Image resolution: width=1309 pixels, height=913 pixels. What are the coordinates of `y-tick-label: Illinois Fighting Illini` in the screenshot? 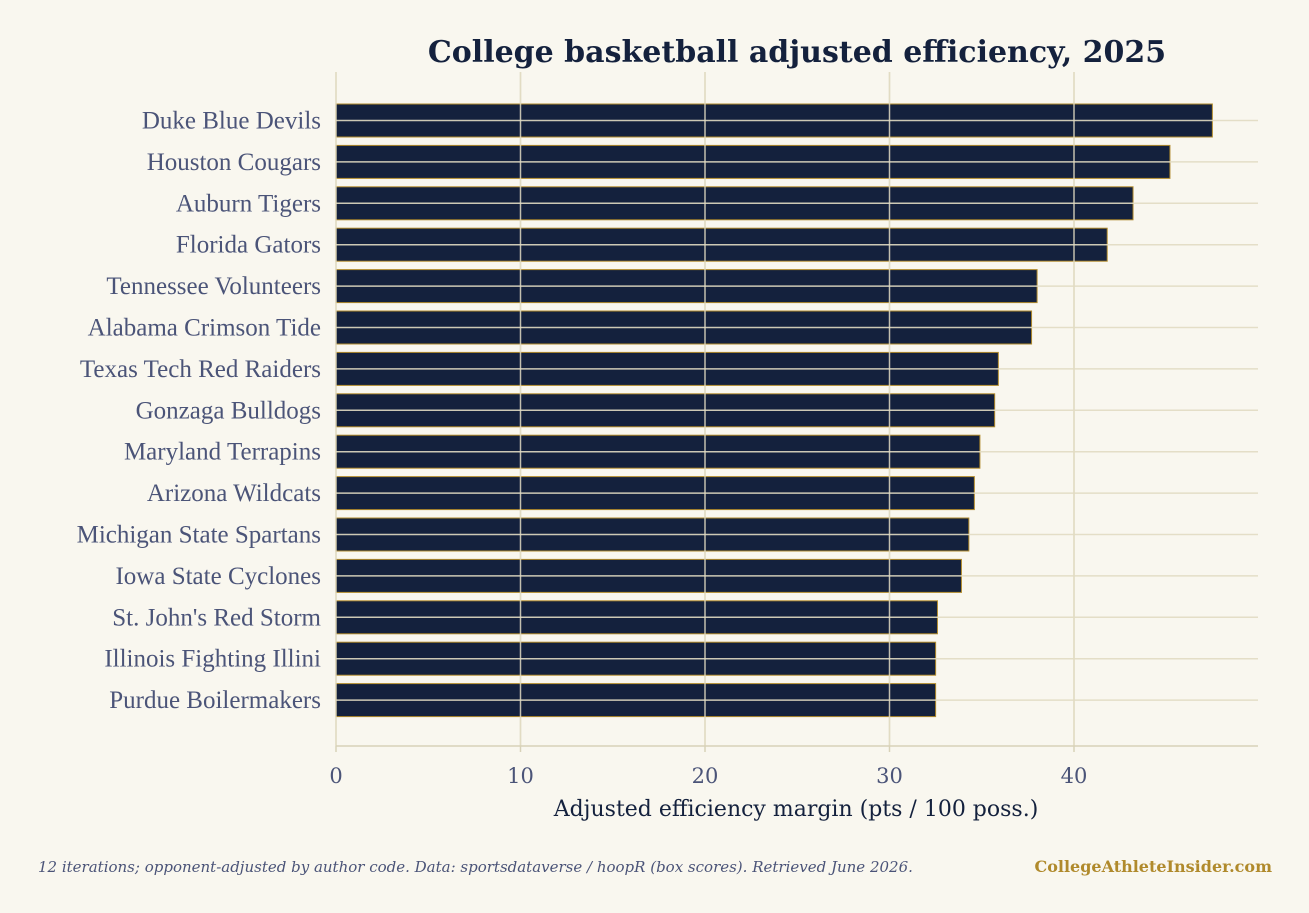 It's located at (212, 659).